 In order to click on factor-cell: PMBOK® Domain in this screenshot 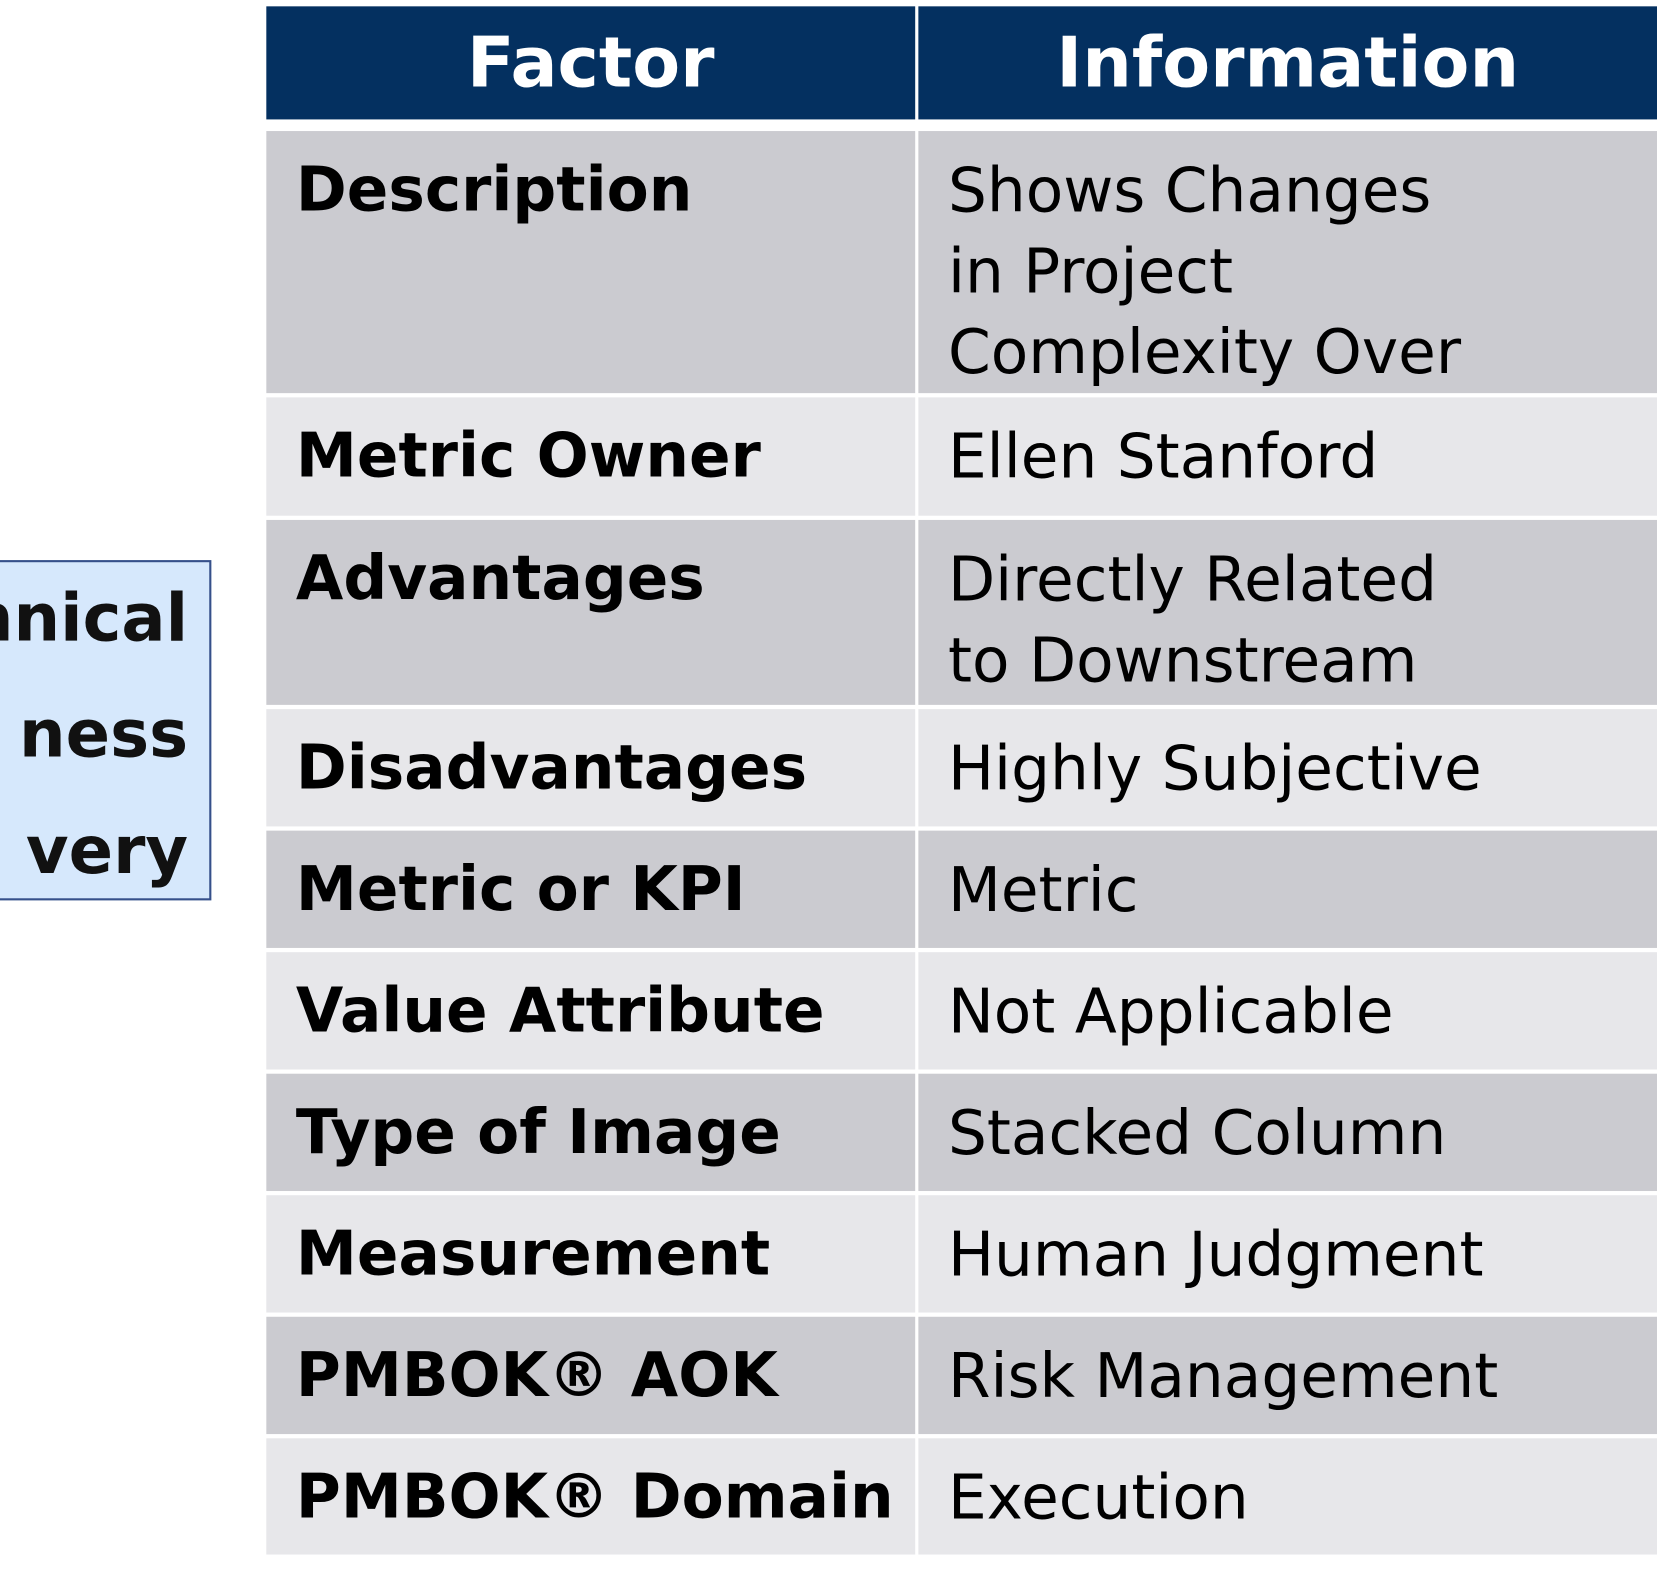, I will do `click(591, 1496)`.